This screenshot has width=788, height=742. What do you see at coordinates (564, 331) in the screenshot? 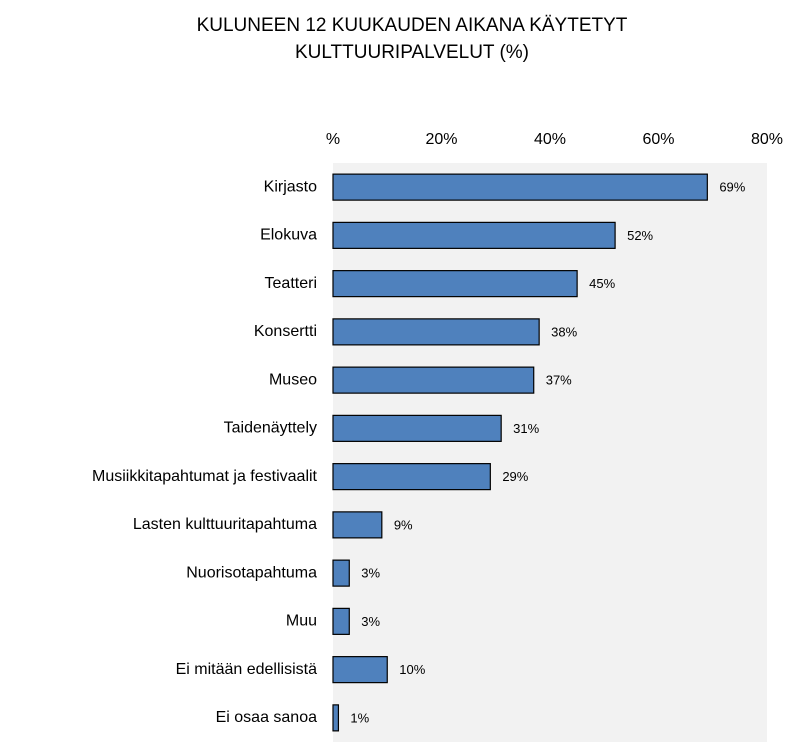
I see `value-label: 38%` at bounding box center [564, 331].